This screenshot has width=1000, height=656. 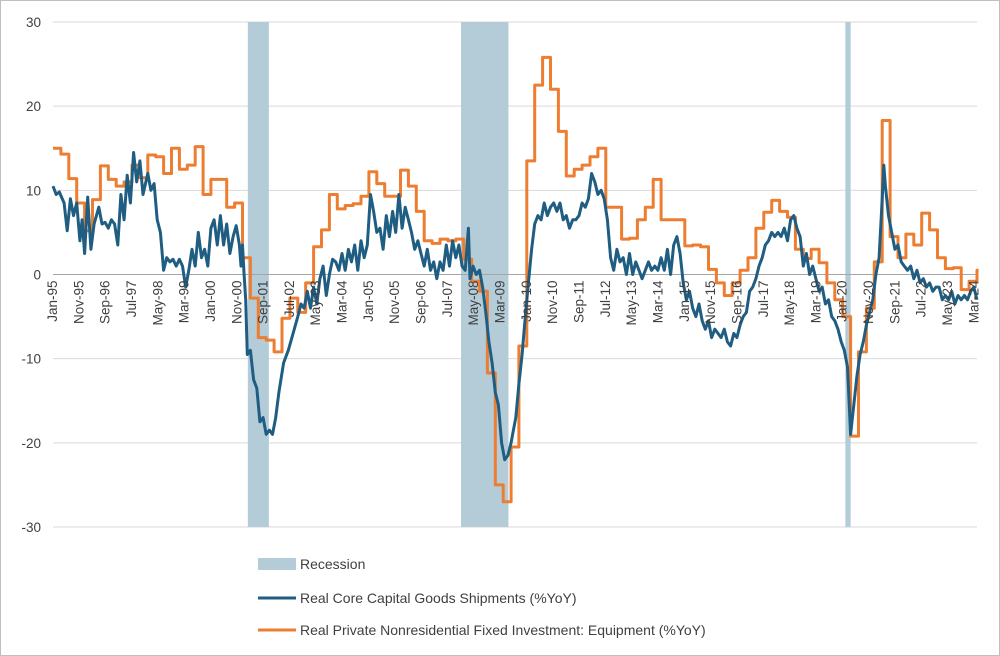 I want to click on x-tick-label: Mar-04, so click(x=342, y=301).